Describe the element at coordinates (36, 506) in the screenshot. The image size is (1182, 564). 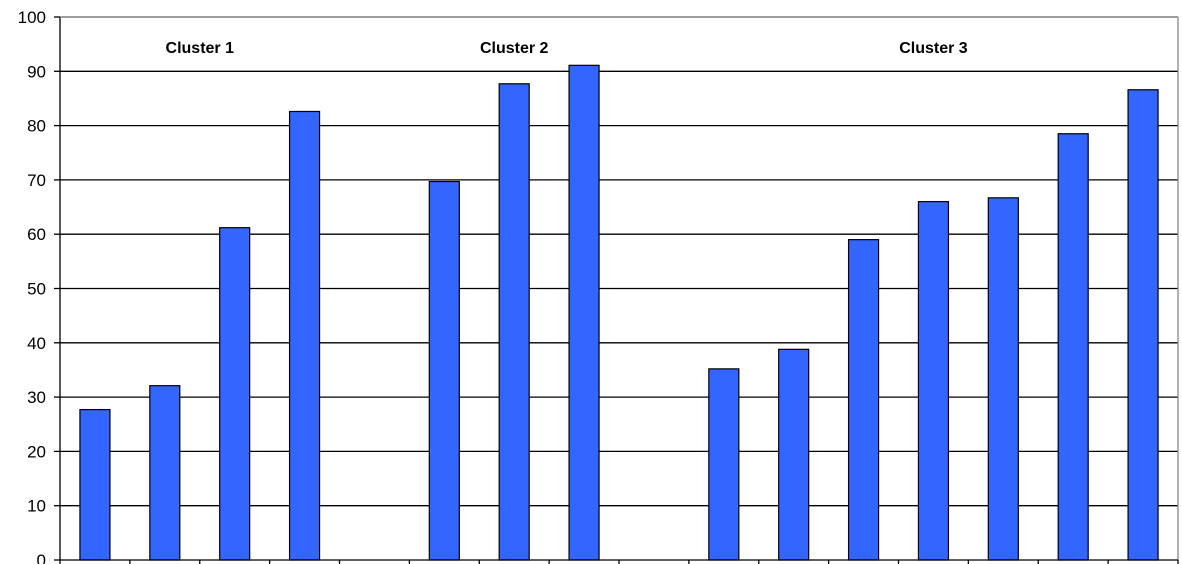
I see `y-tick-label: 10` at that location.